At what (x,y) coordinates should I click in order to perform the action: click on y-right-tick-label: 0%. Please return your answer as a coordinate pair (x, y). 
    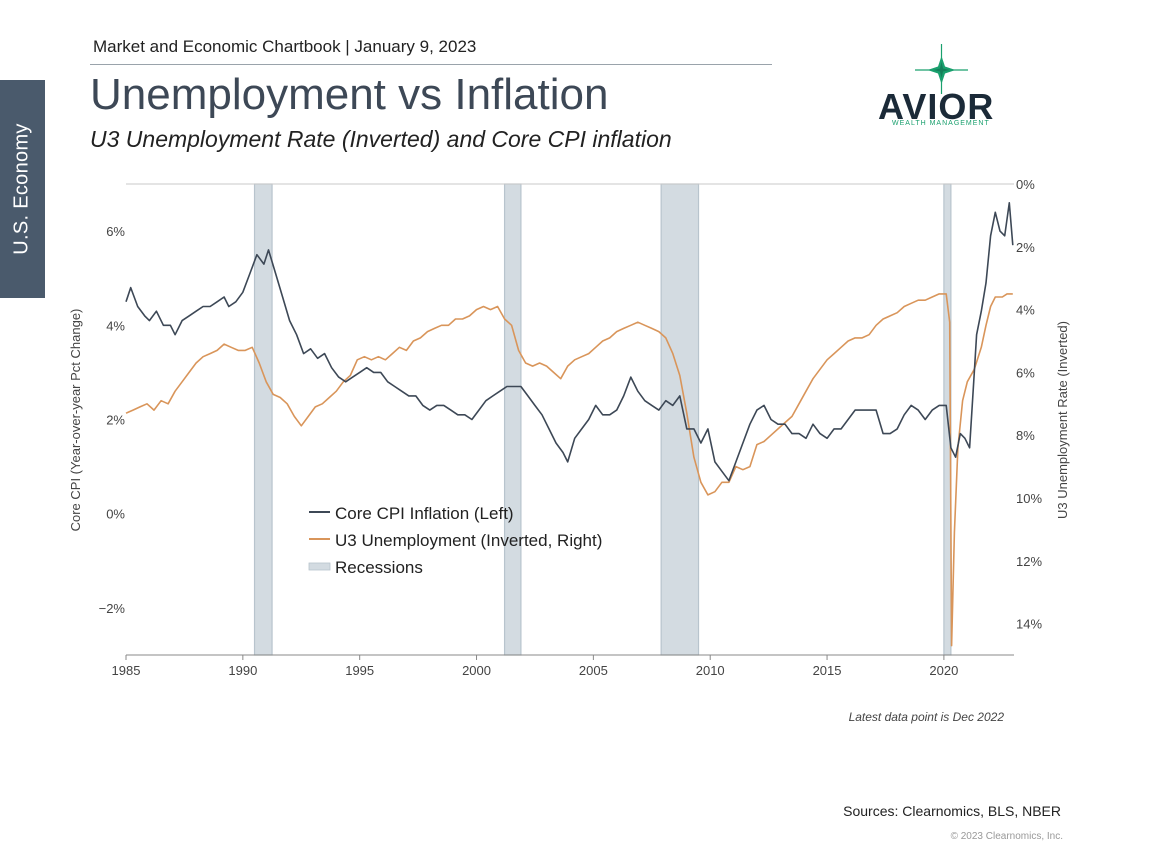
    Looking at the image, I should click on (1025, 184).